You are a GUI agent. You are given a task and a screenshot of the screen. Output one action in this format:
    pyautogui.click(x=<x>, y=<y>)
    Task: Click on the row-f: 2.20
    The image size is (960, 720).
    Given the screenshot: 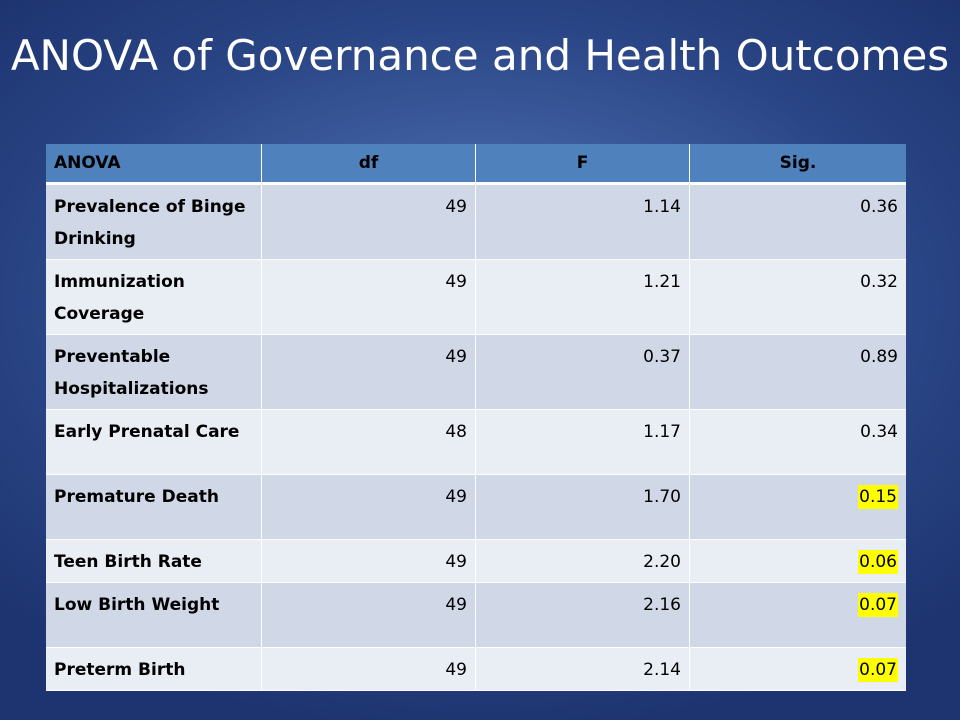 What is the action you would take?
    pyautogui.click(x=583, y=561)
    